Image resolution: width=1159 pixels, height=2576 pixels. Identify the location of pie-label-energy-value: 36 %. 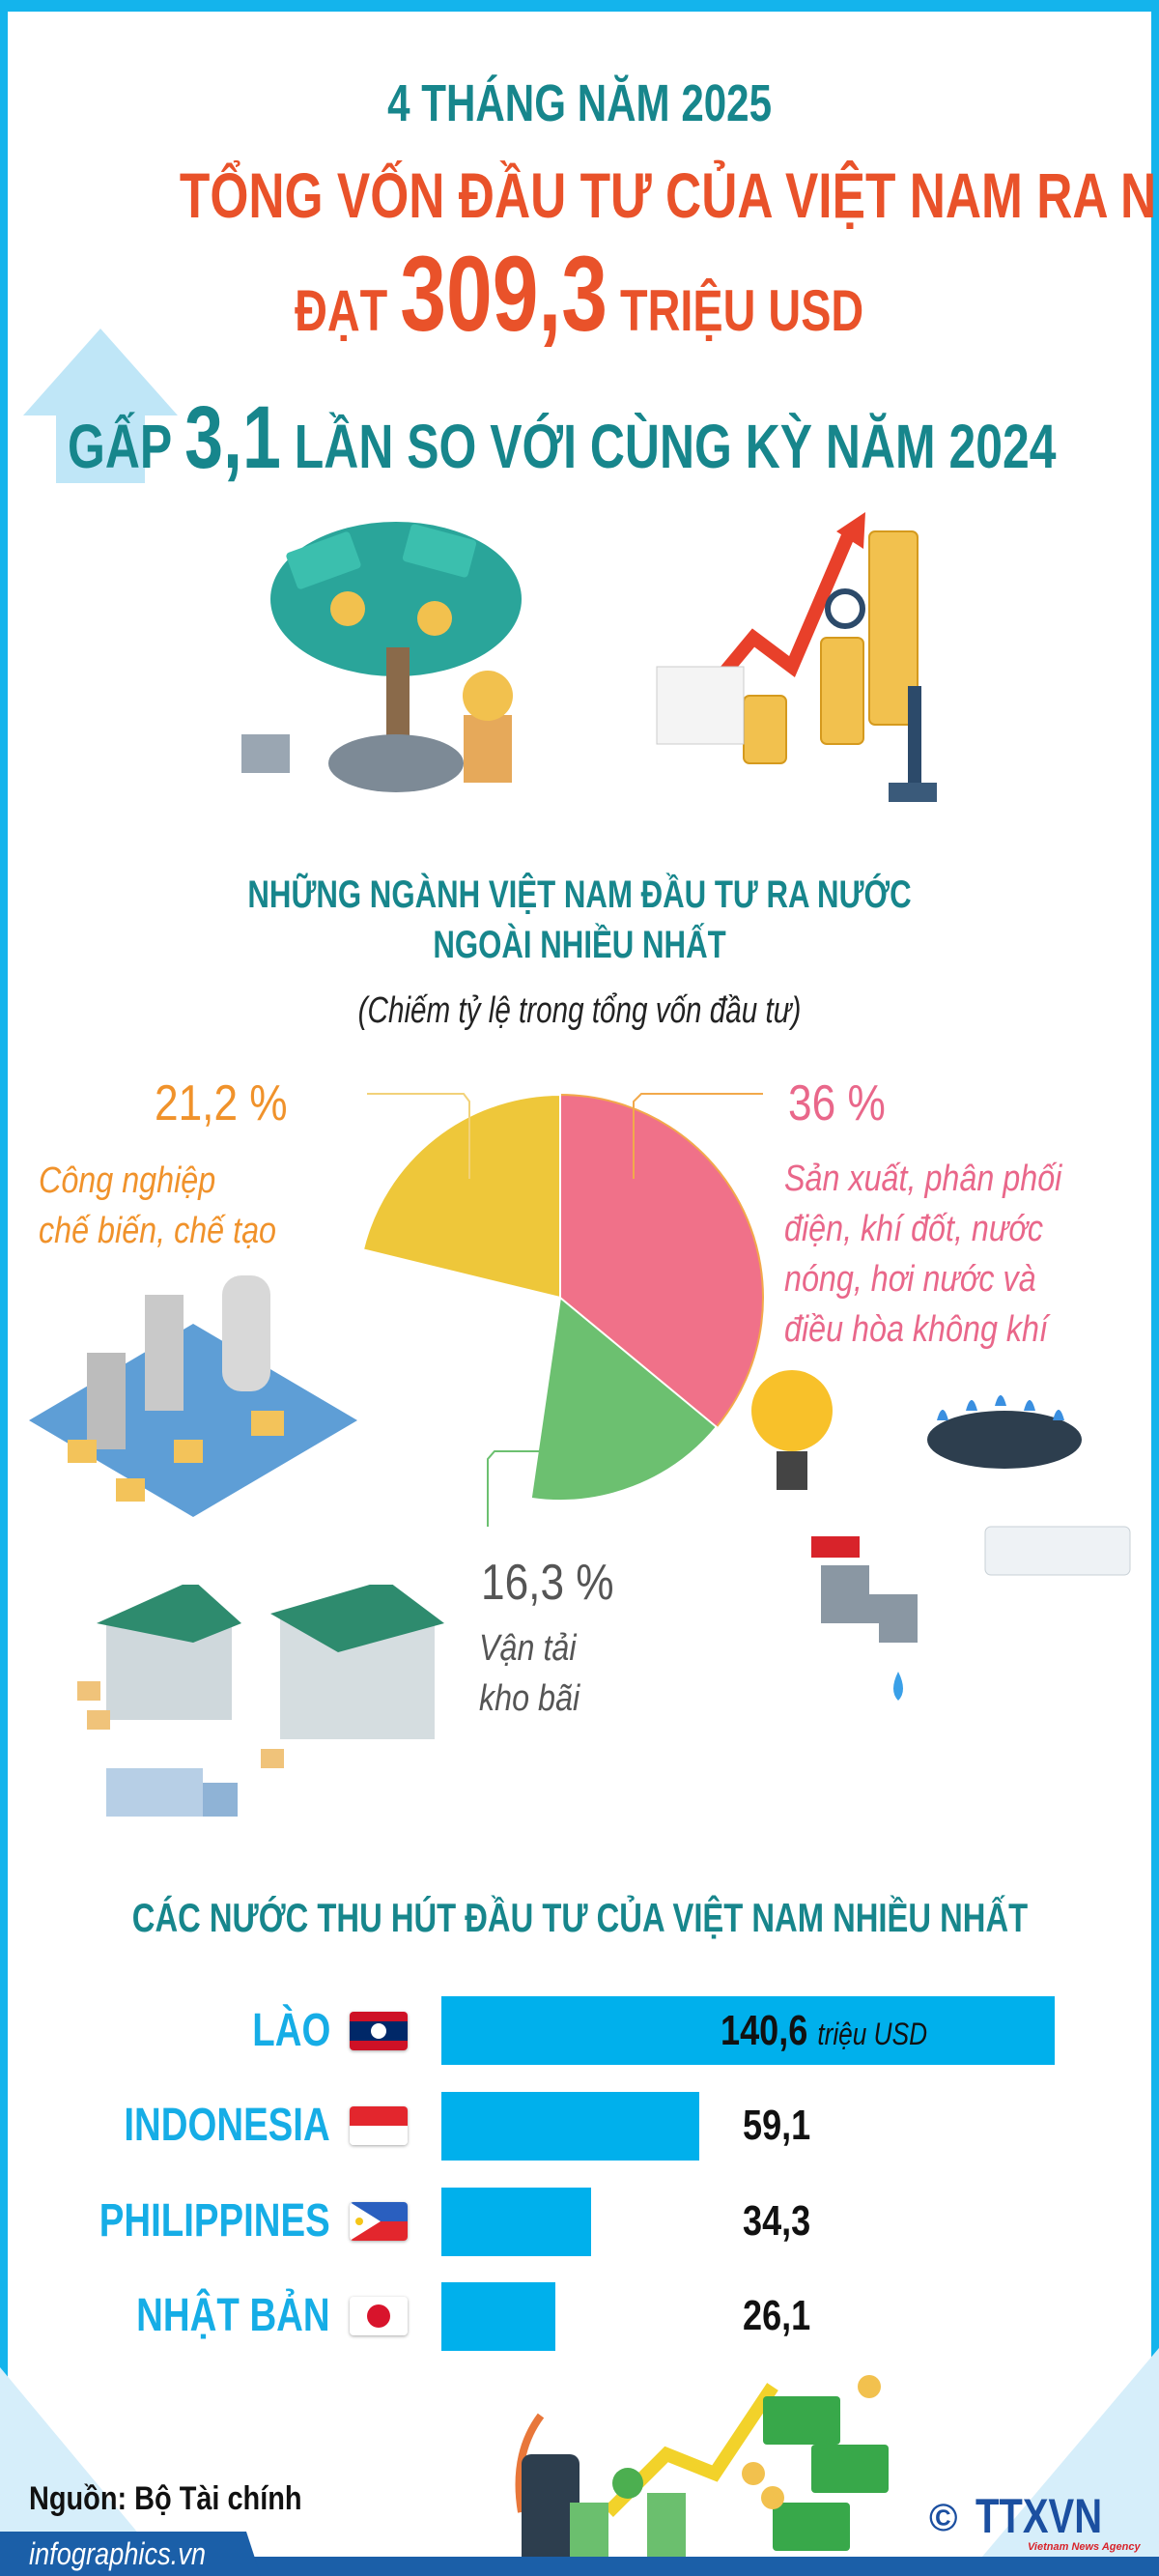
(837, 1103).